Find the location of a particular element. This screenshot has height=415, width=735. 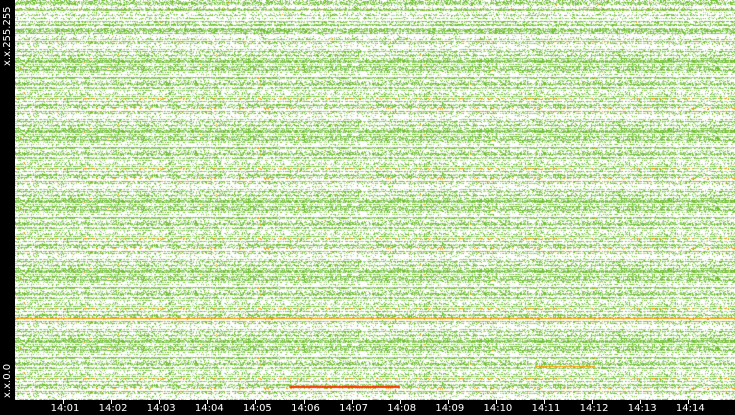

x-tick-label: 14:01 is located at coordinates (65, 408).